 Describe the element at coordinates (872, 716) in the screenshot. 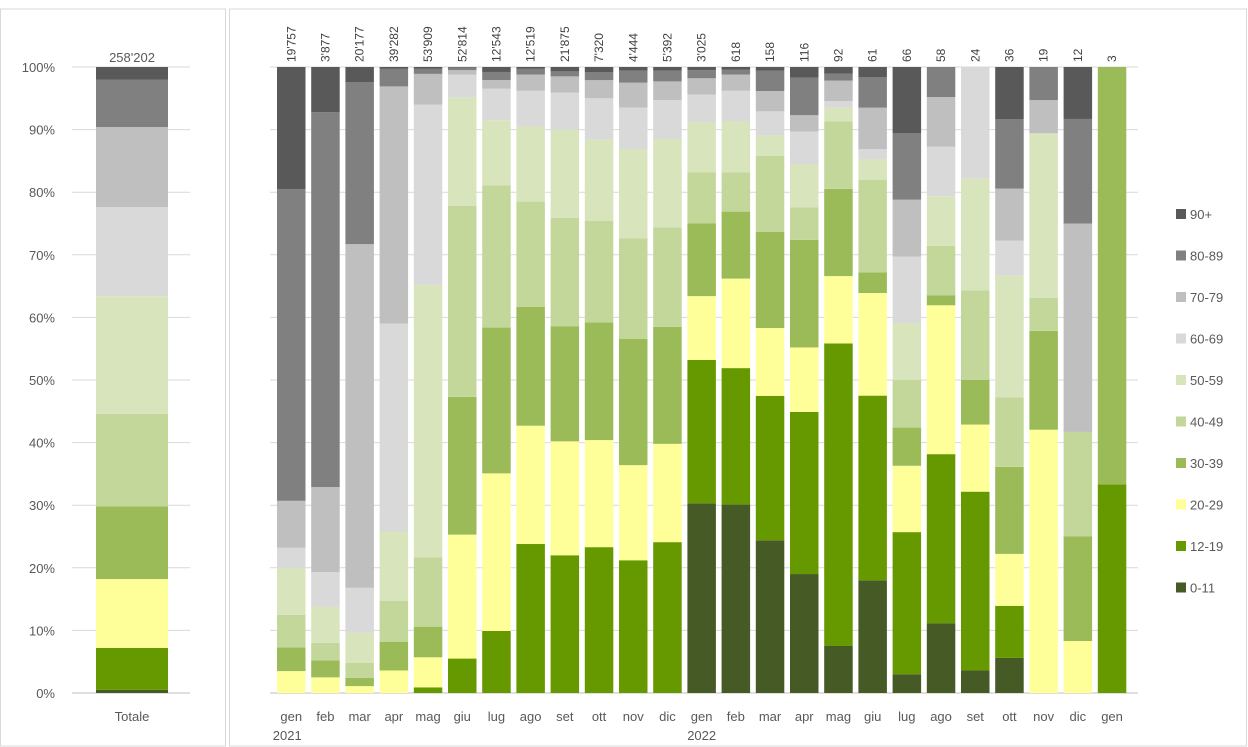

I see `x-category-label: giu` at that location.